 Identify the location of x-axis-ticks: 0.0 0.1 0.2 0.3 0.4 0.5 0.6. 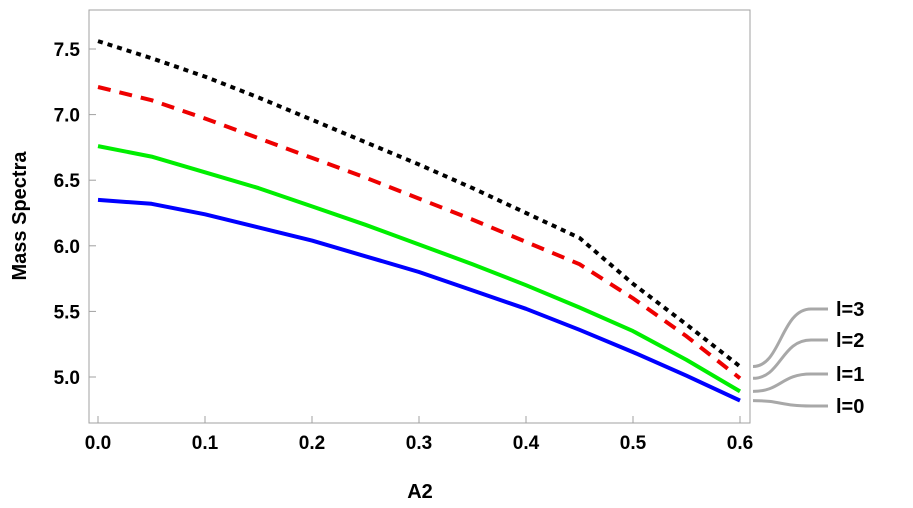
(419, 435).